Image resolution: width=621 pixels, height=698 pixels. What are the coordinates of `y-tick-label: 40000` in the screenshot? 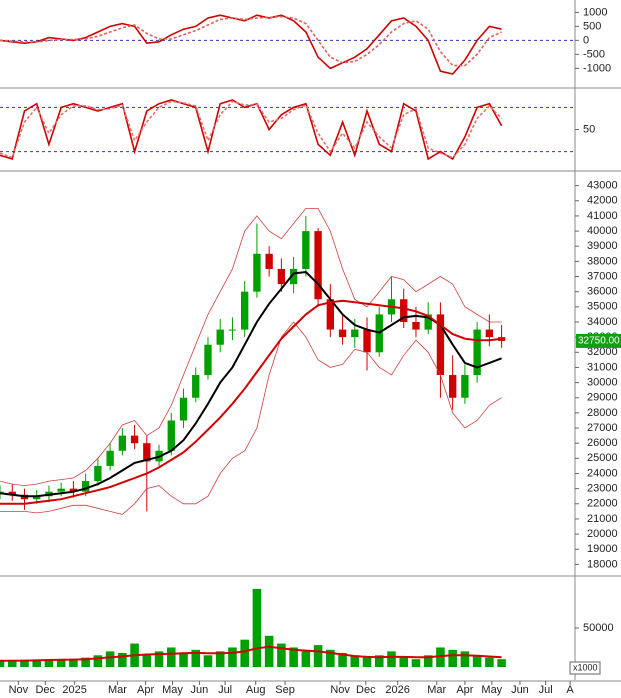 It's located at (602, 231).